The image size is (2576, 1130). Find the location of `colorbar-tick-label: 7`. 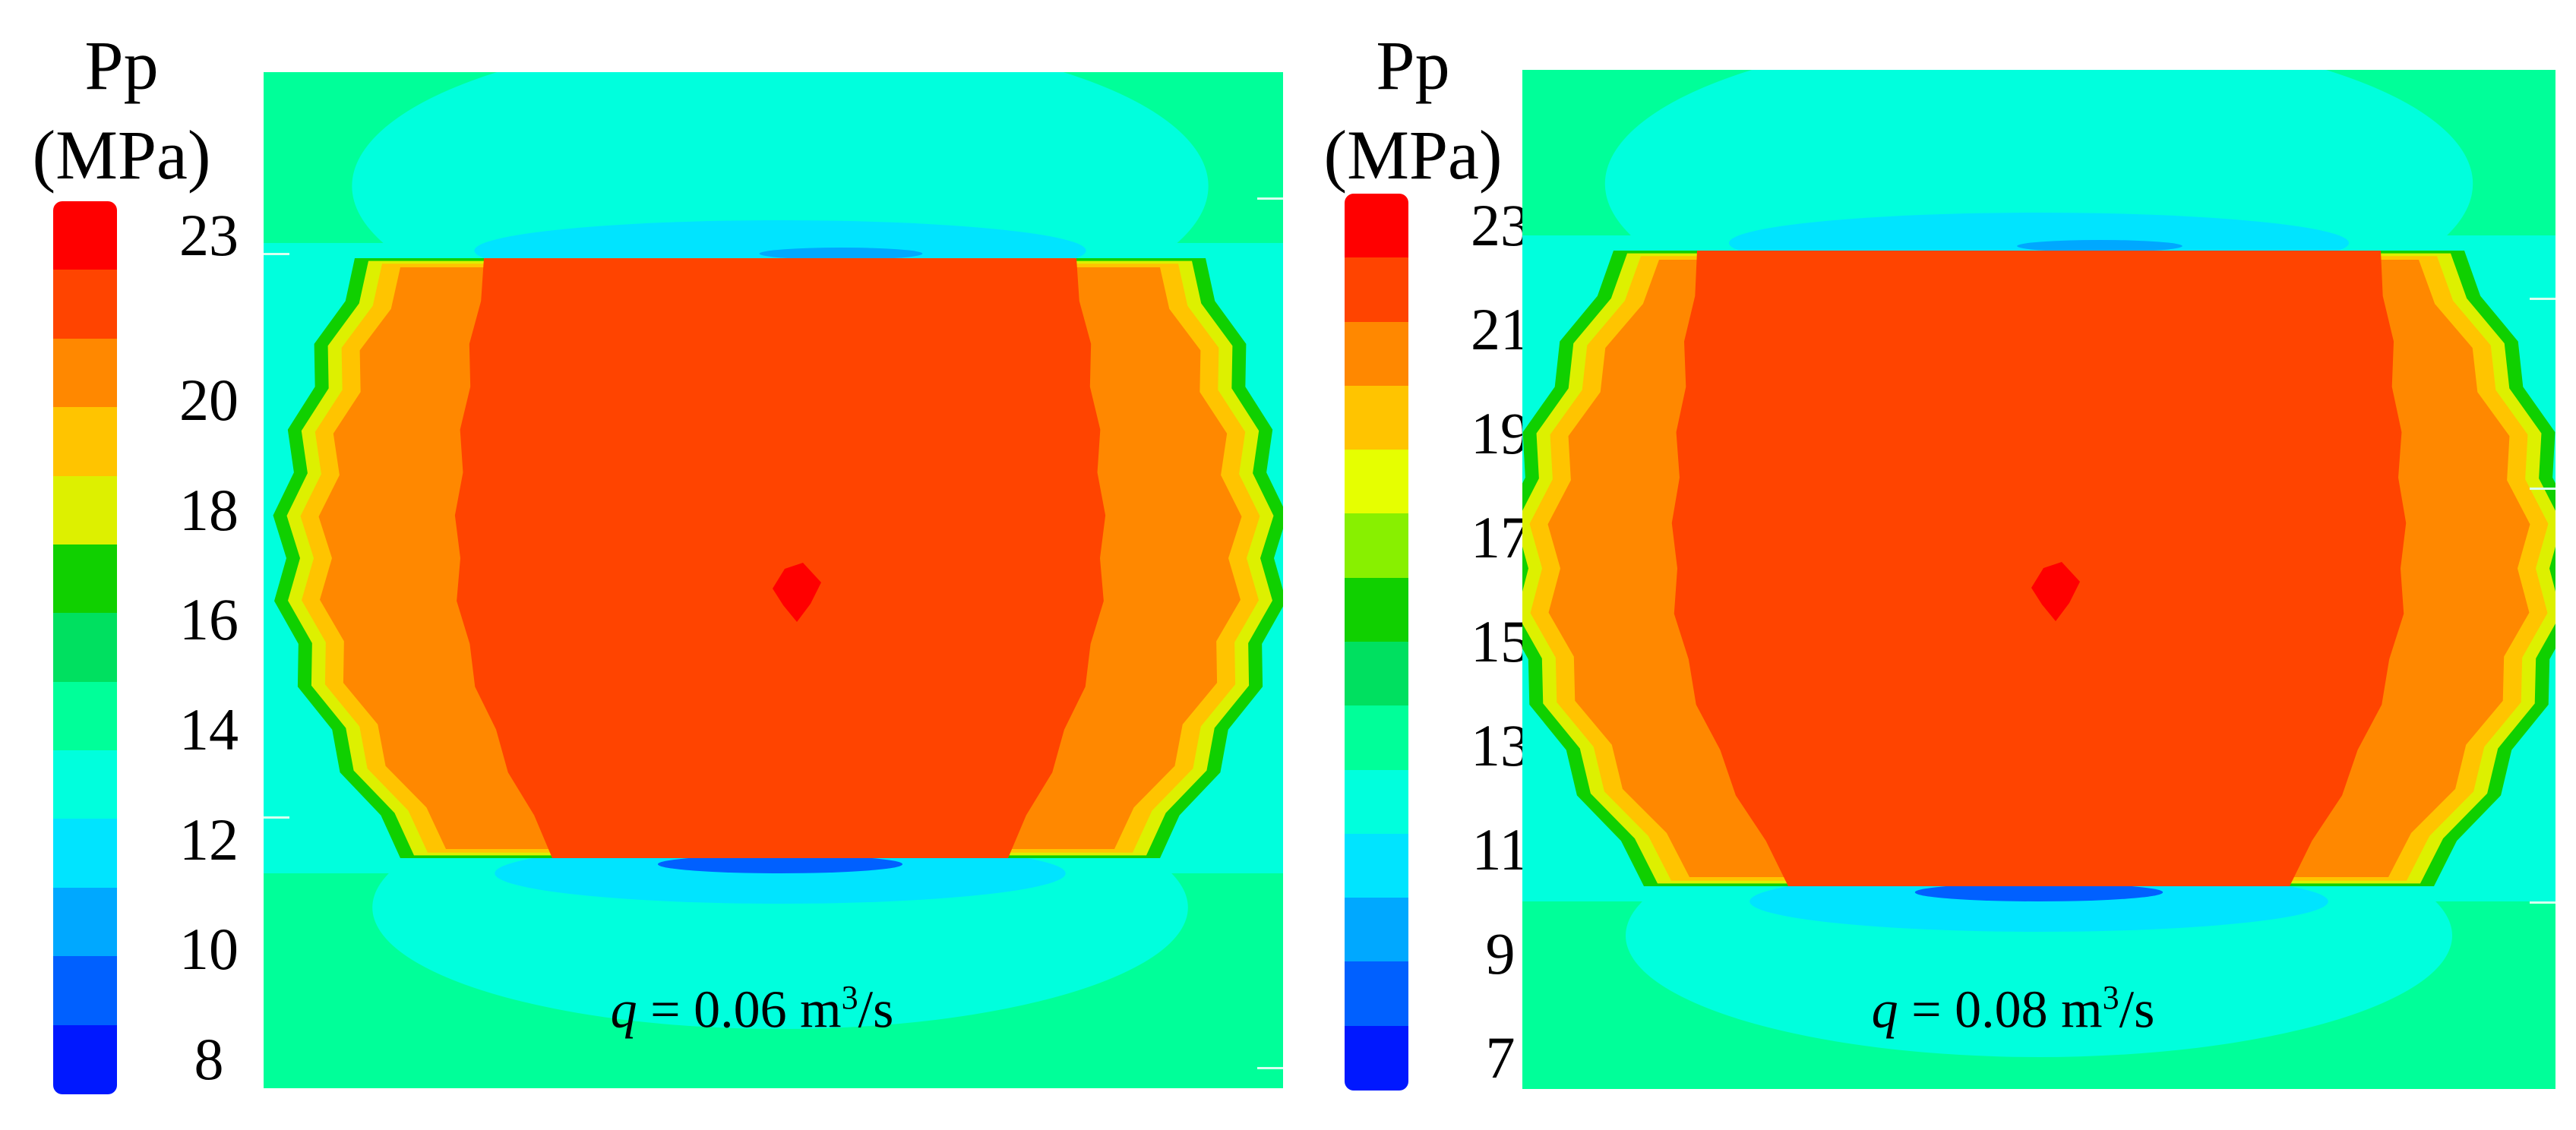

colorbar-tick-label: 7 is located at coordinates (1500, 1057).